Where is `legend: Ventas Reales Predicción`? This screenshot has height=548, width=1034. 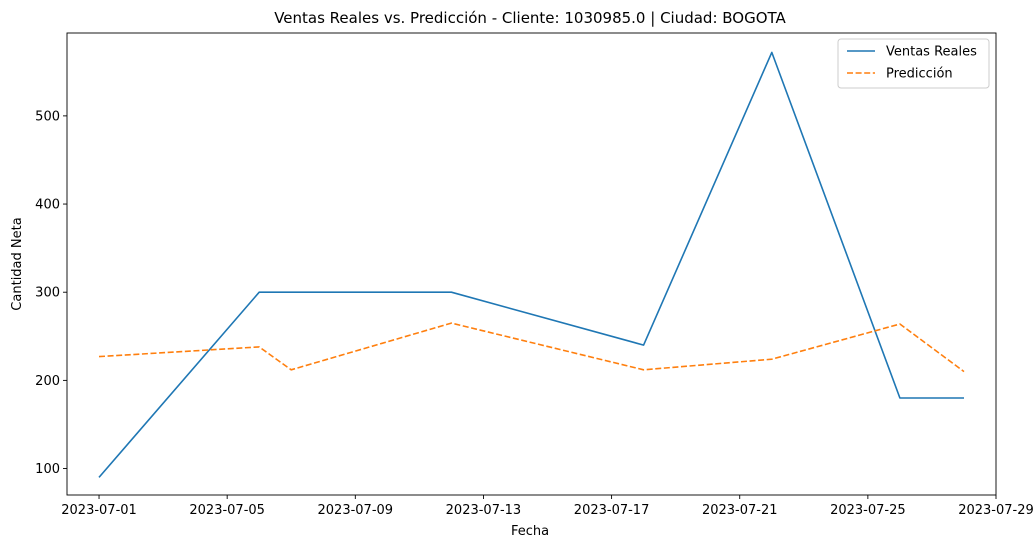 legend: Ventas Reales Predicción is located at coordinates (913, 63).